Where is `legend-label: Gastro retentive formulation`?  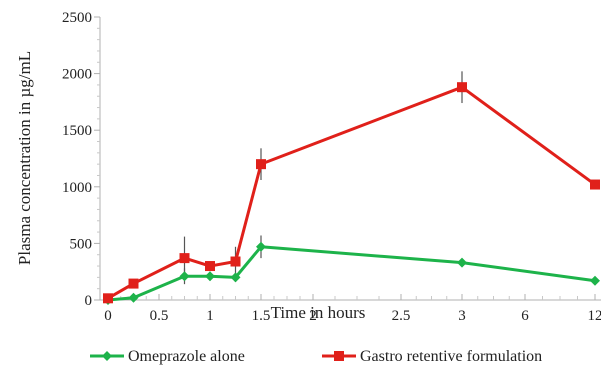
legend-label: Gastro retentive formulation is located at coordinates (451, 356).